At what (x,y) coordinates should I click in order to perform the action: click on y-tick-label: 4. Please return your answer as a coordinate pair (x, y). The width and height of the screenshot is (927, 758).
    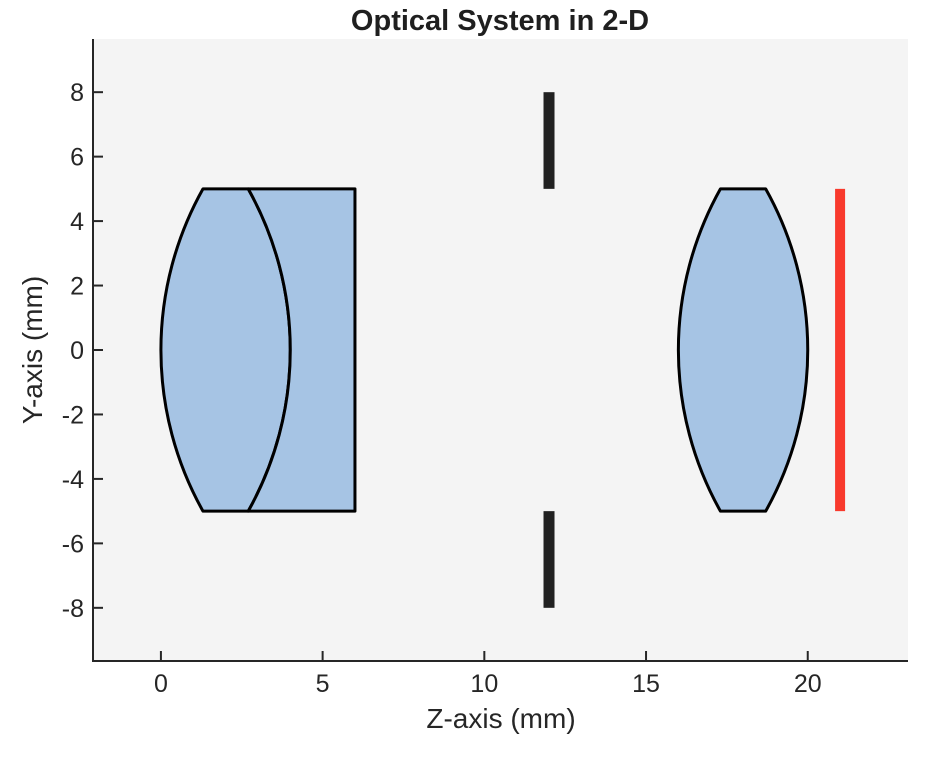
    Looking at the image, I should click on (77, 222).